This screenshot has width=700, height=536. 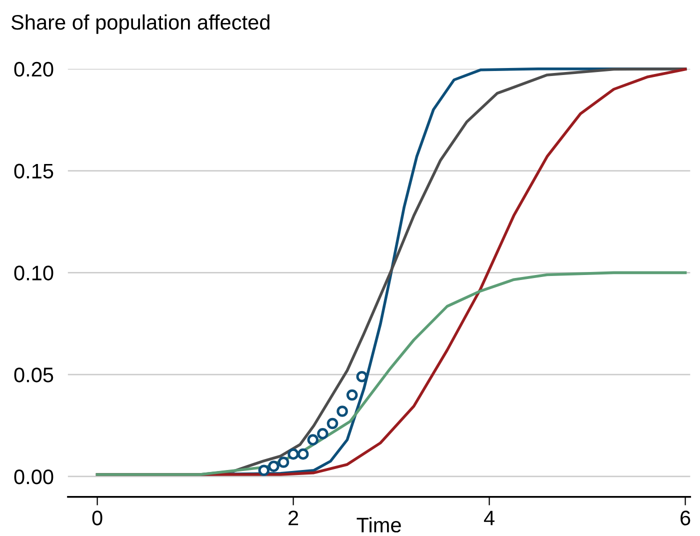 I want to click on y-tick-label: 0.00, so click(x=34, y=476).